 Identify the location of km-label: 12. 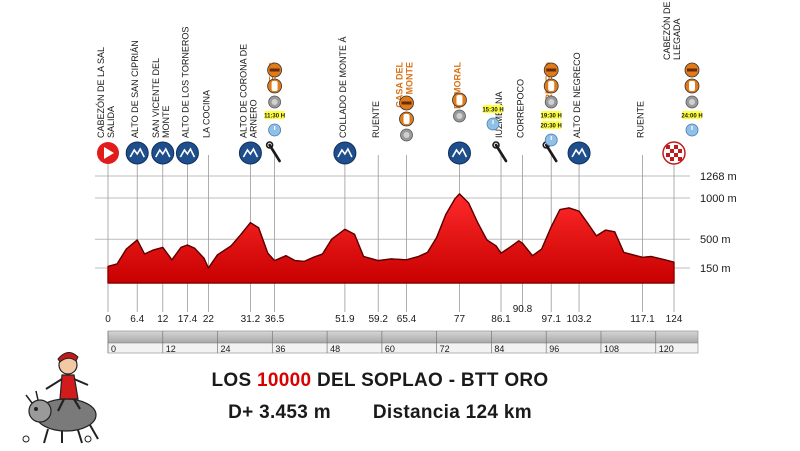
(163, 319).